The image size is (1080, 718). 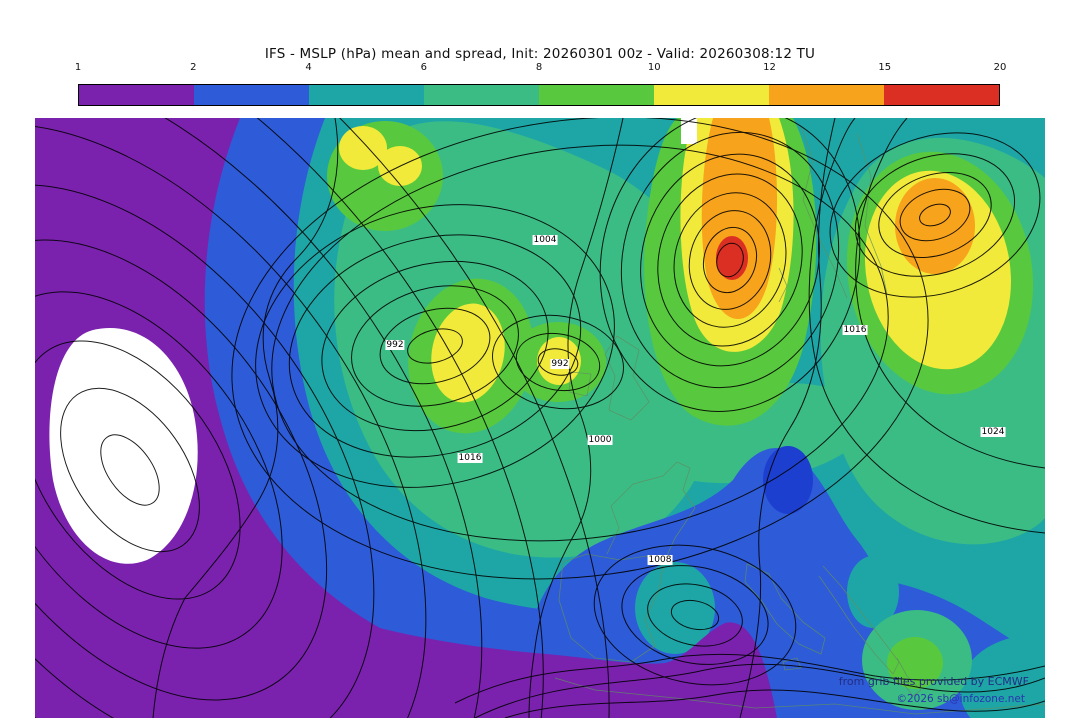 What do you see at coordinates (783, 285) in the screenshot?
I see `coast-denmark` at bounding box center [783, 285].